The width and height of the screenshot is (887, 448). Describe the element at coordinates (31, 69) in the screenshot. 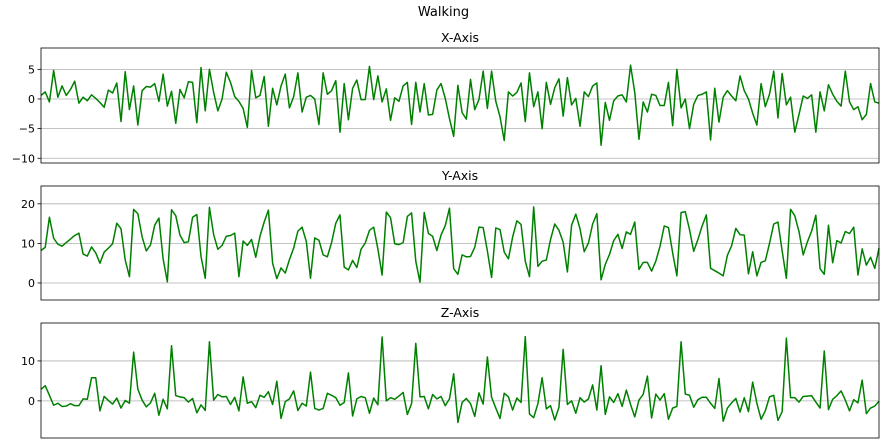

I see `x-axis-ytick-label-0: 5` at that location.